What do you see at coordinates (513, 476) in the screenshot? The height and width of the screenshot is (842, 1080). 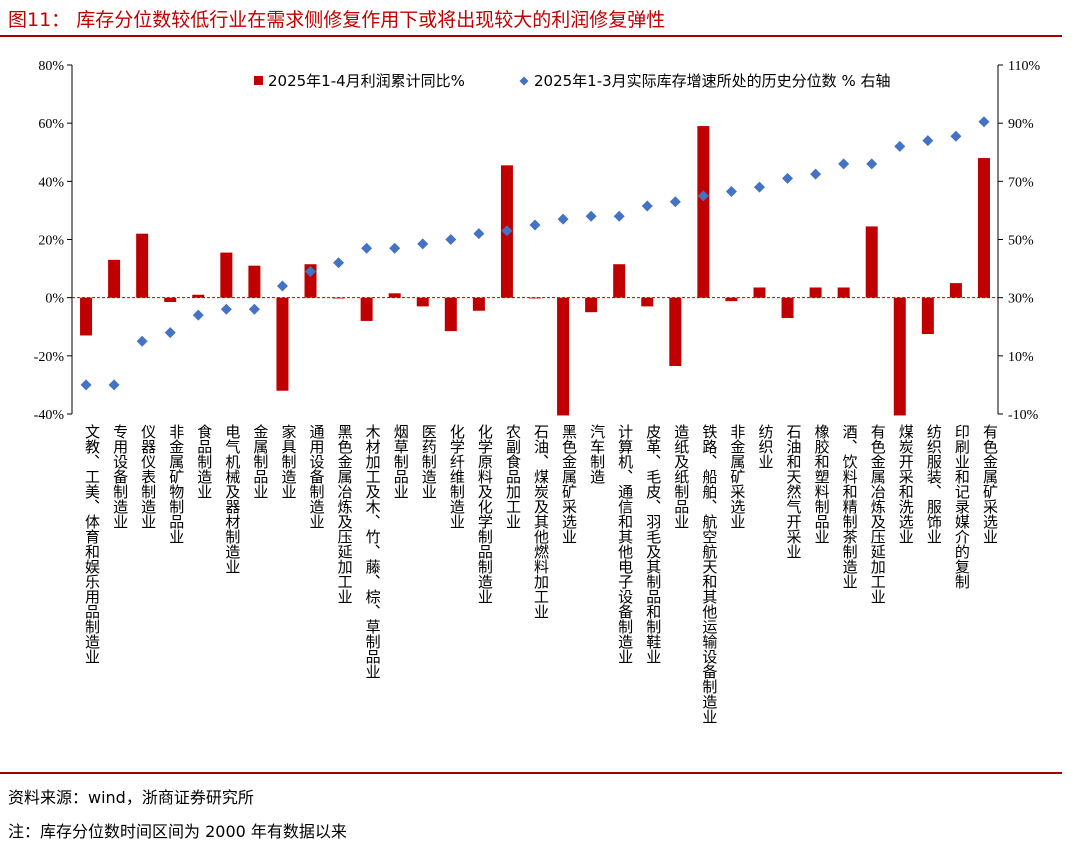 I see `category-label: 农副食品加工业` at bounding box center [513, 476].